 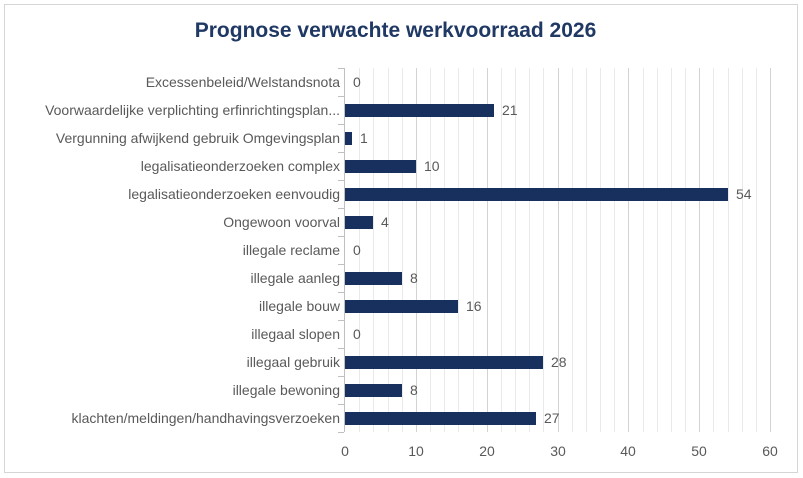 What do you see at coordinates (385, 222) in the screenshot?
I see `bar-value-label: 4` at bounding box center [385, 222].